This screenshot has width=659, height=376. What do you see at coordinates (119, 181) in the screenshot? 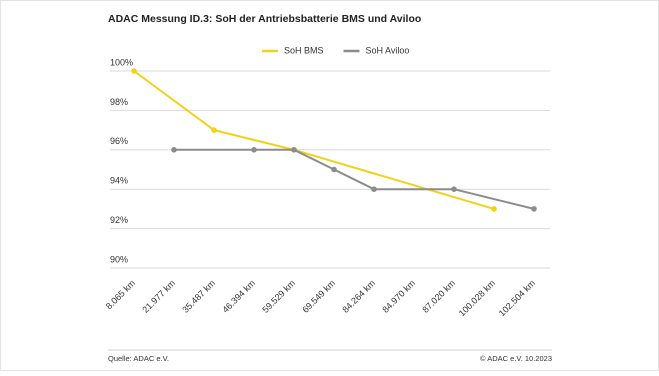
I see `y-tick-label: 94%` at bounding box center [119, 181].